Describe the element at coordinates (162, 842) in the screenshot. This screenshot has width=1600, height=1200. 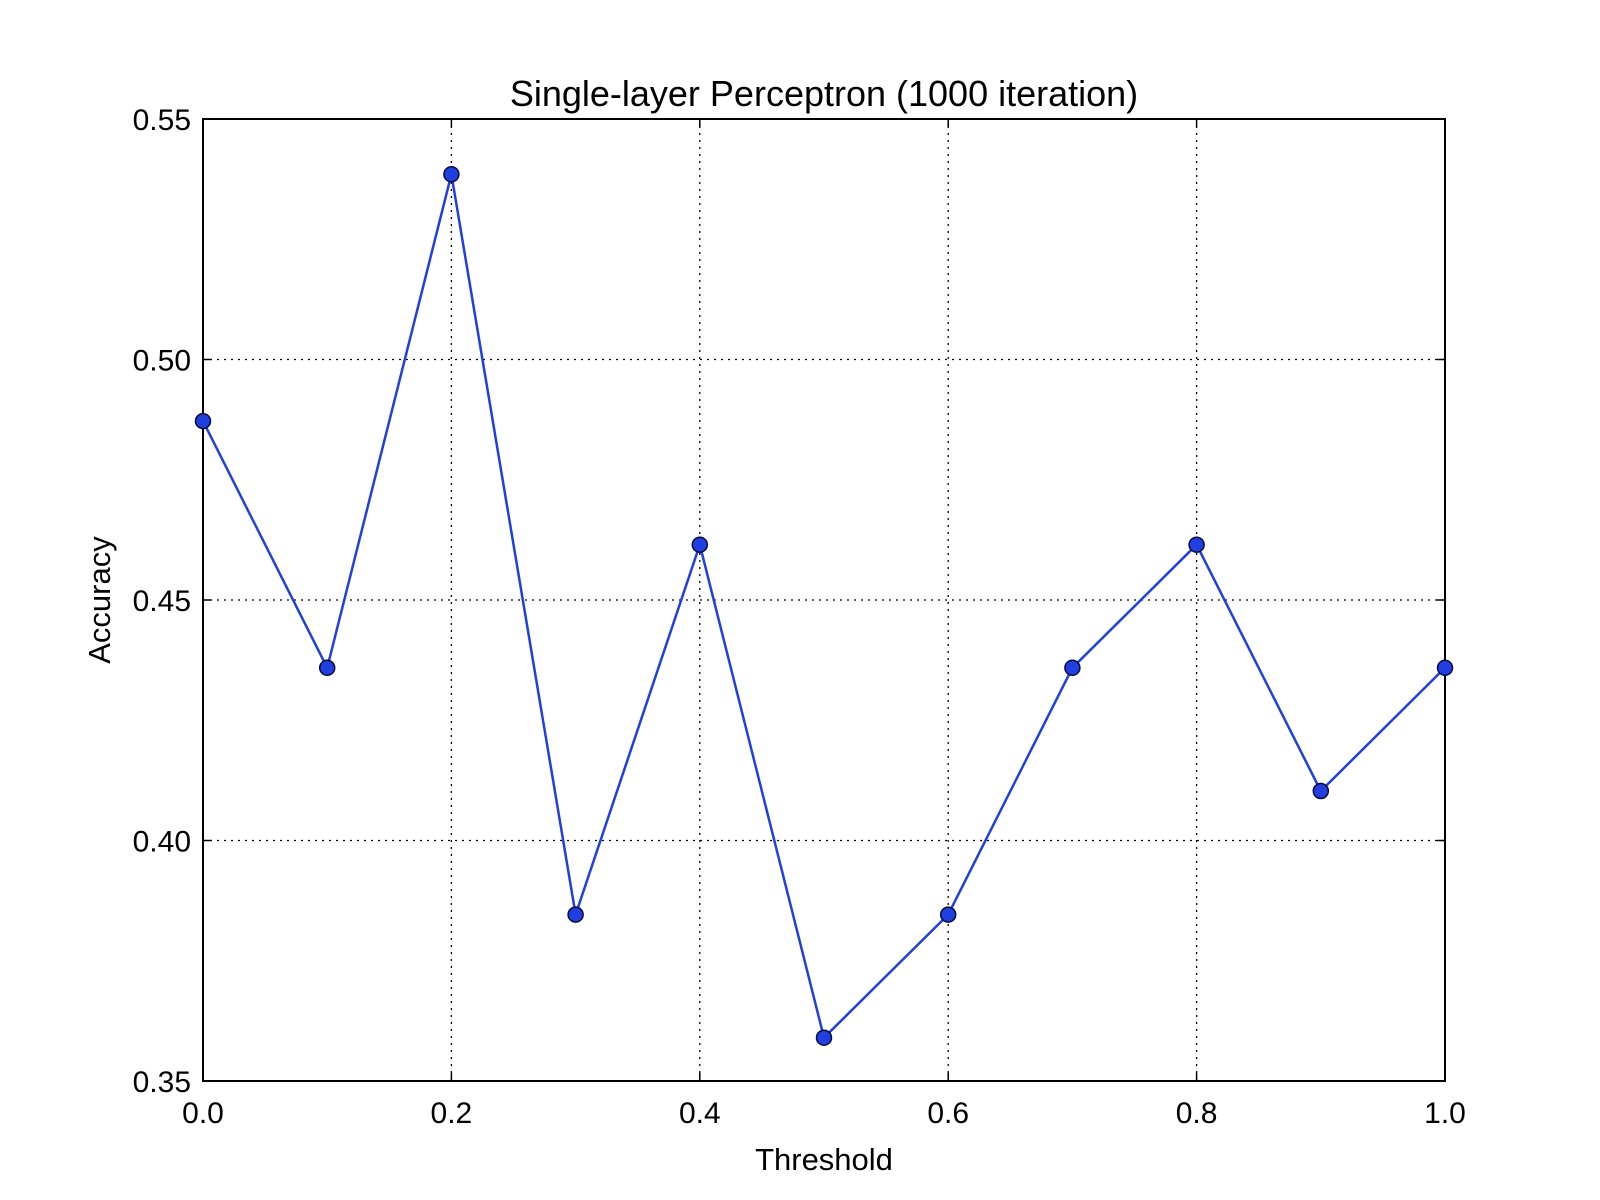
I see `y-tick-label: 0.40` at that location.